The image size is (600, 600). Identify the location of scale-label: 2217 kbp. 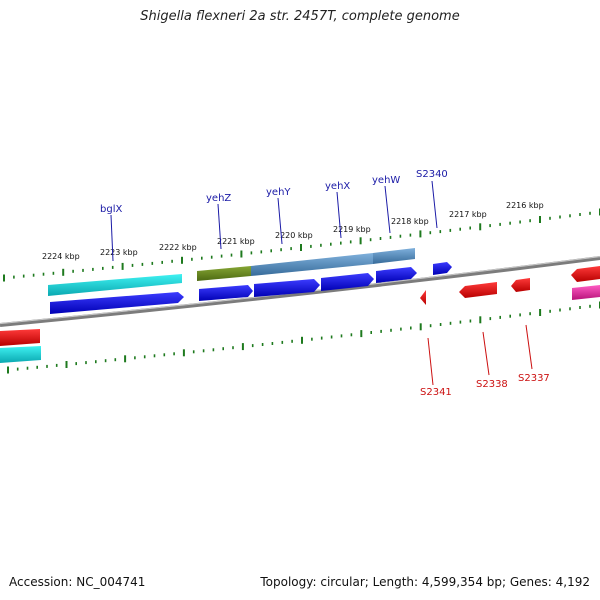
(468, 214).